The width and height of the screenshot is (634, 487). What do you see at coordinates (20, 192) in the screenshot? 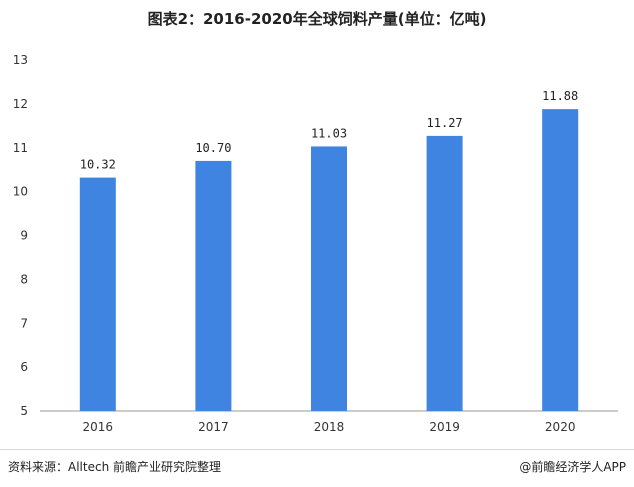
I see `y-tick-label: 10` at bounding box center [20, 192].